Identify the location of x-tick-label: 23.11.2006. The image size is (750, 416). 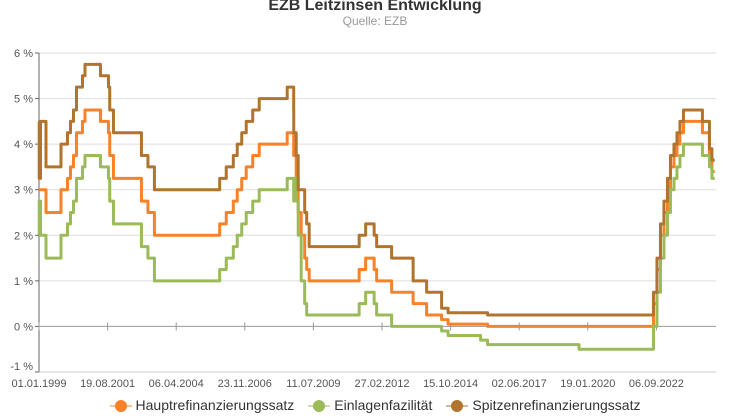
(245, 384).